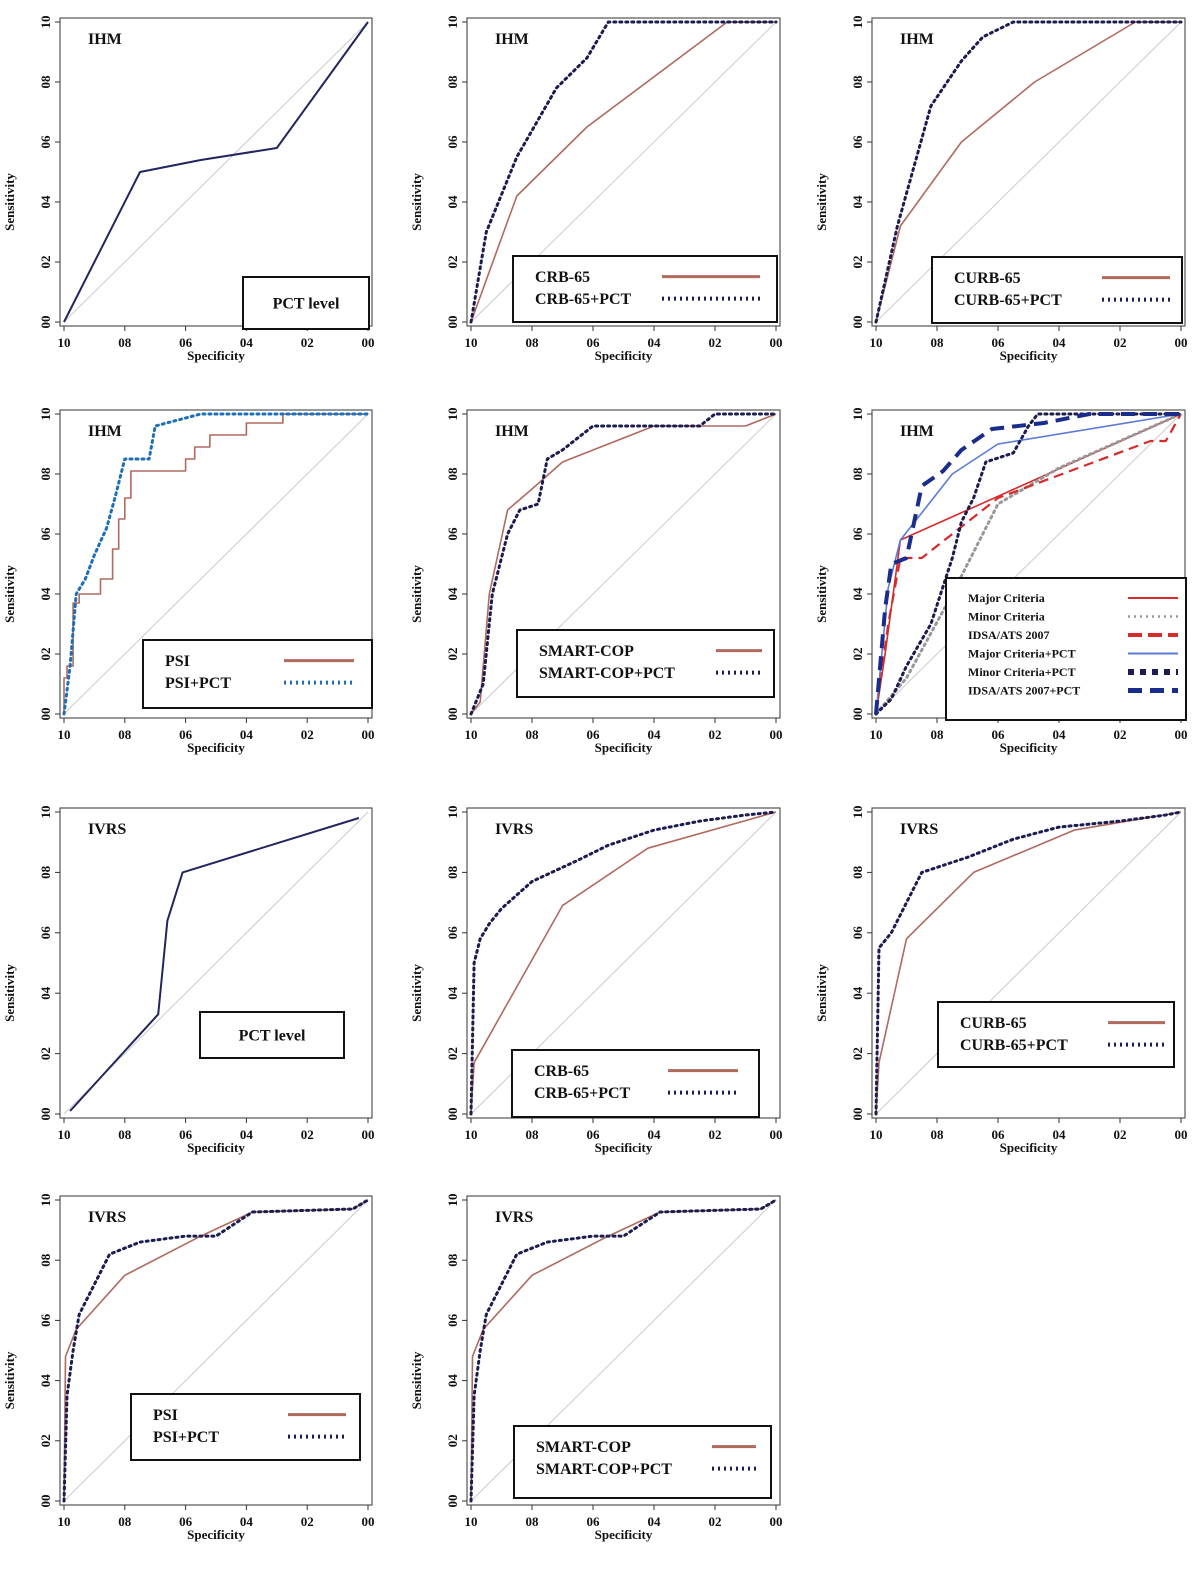 Image resolution: width=1200 pixels, height=1572 pixels. Describe the element at coordinates (1060, 342) in the screenshot. I see `x-tick-label: 04` at that location.